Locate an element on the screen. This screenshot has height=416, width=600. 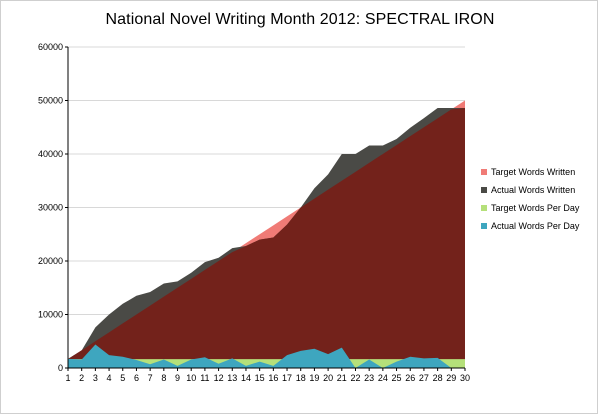
x-tick-label-15: 16 is located at coordinates (273, 378).